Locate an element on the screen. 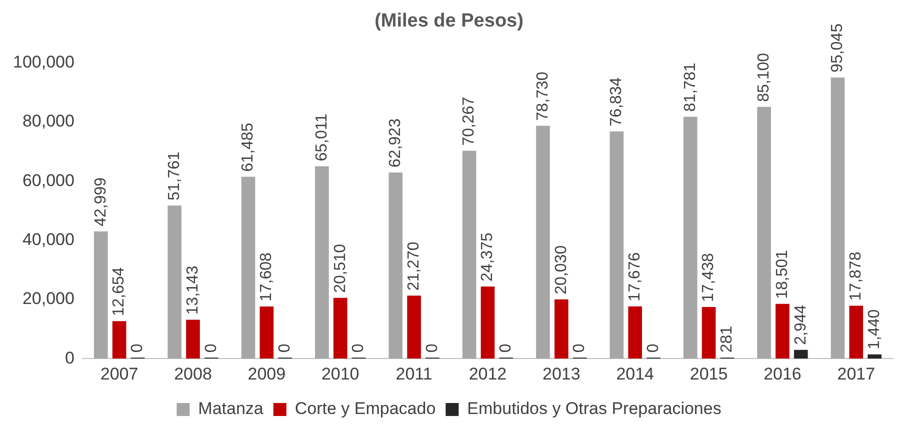  data-label: 17,878 is located at coordinates (856, 276).